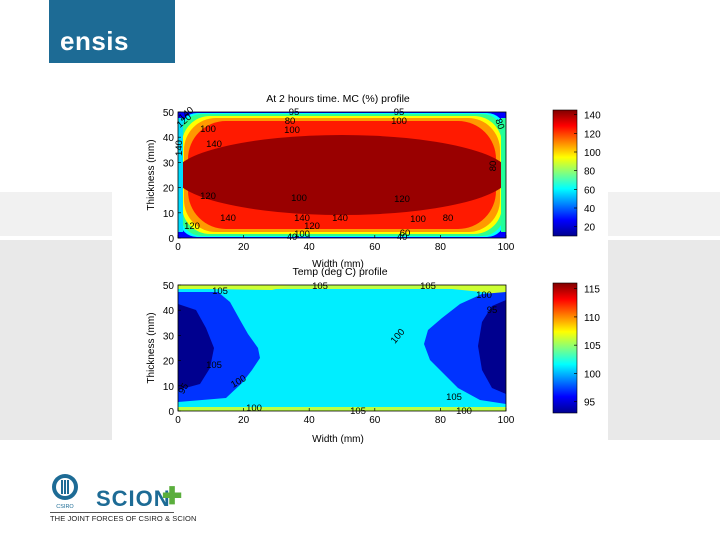  I want to click on colorbar-tick-label: 115, so click(592, 290).